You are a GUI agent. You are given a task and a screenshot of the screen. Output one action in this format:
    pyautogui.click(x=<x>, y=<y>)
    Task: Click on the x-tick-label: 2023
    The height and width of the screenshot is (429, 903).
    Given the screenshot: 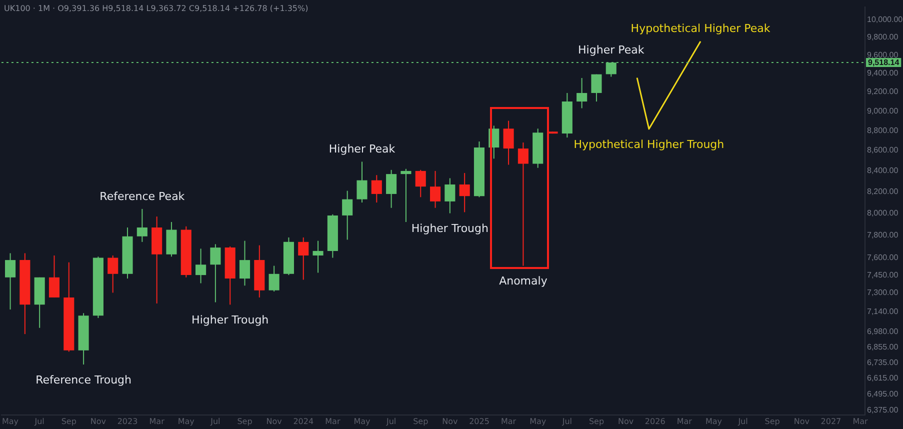 What is the action you would take?
    pyautogui.click(x=127, y=421)
    